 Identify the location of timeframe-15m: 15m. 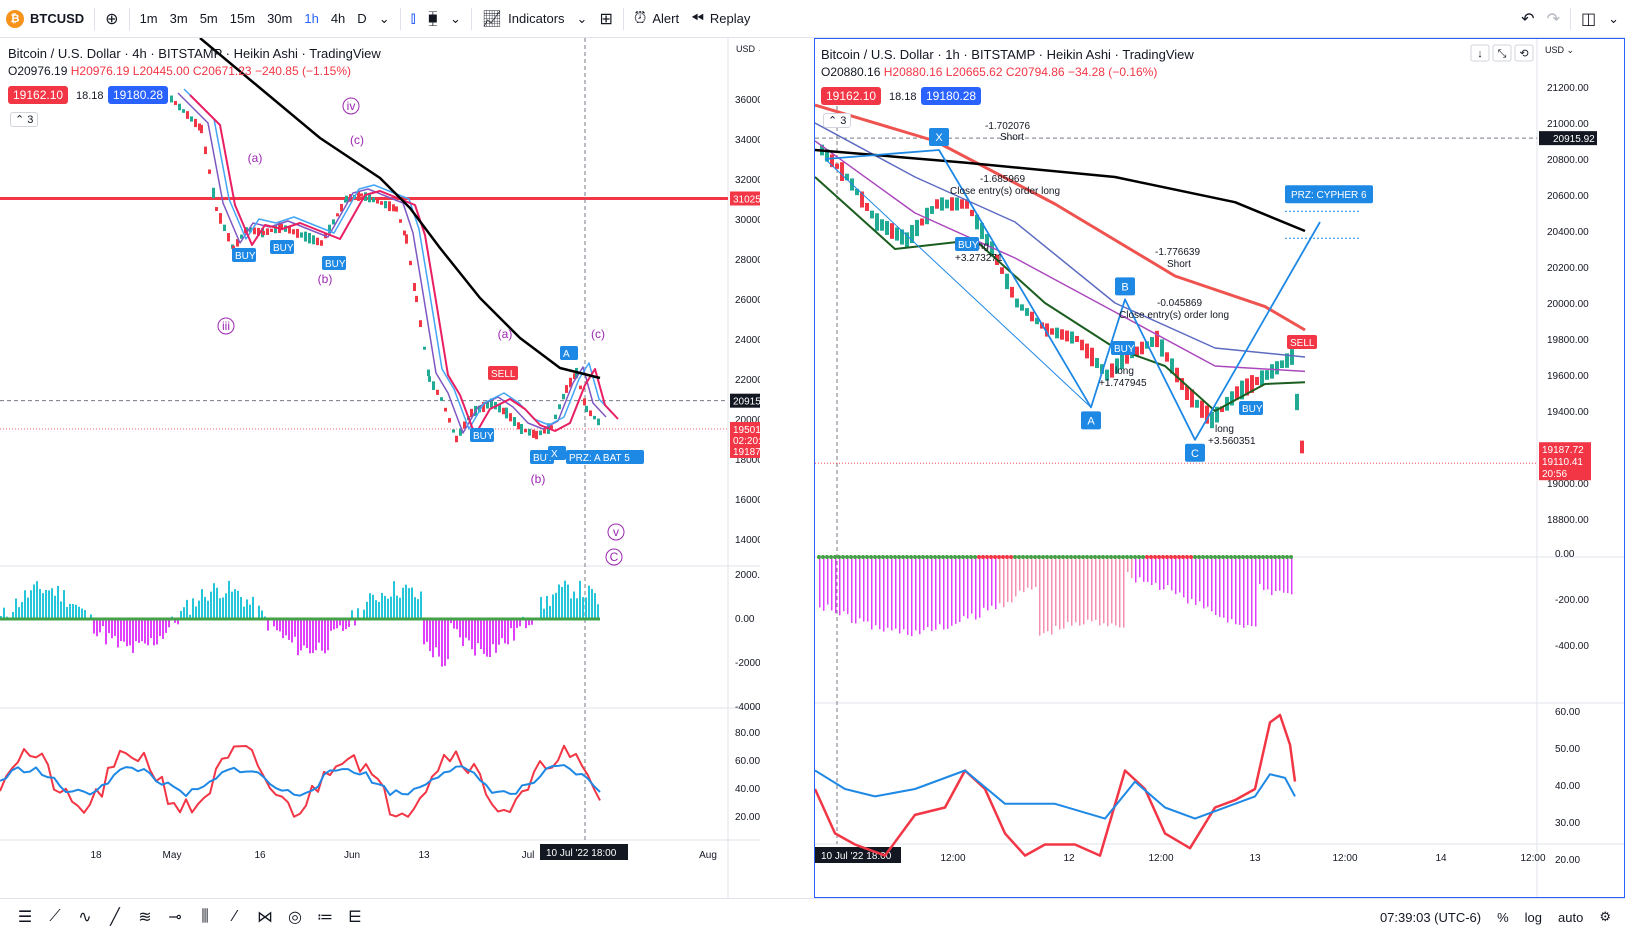
(242, 18).